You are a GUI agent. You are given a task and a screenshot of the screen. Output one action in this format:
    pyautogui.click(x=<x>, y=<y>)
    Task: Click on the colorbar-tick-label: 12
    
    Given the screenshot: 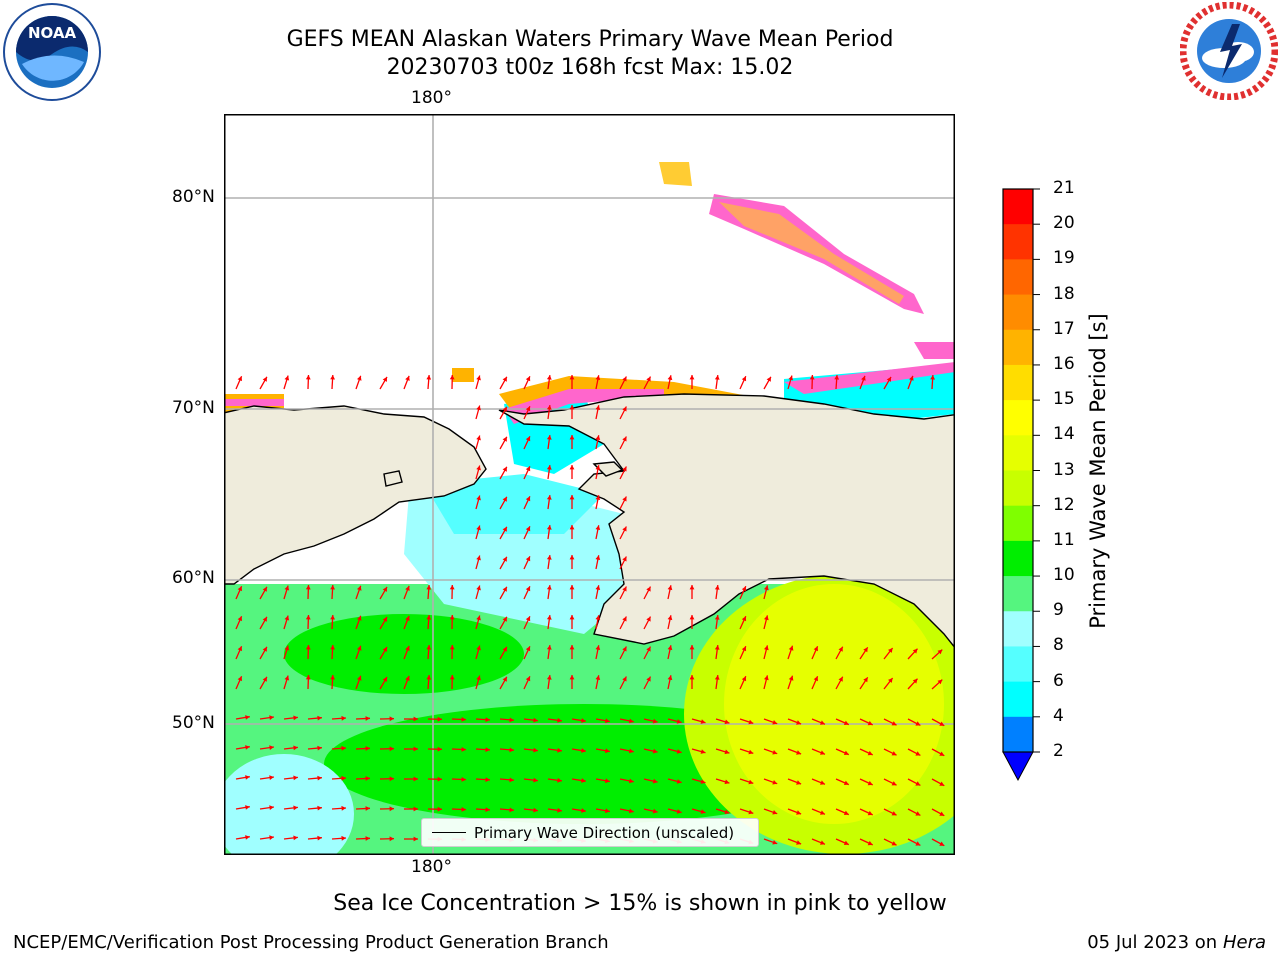 What is the action you would take?
    pyautogui.click(x=1064, y=504)
    